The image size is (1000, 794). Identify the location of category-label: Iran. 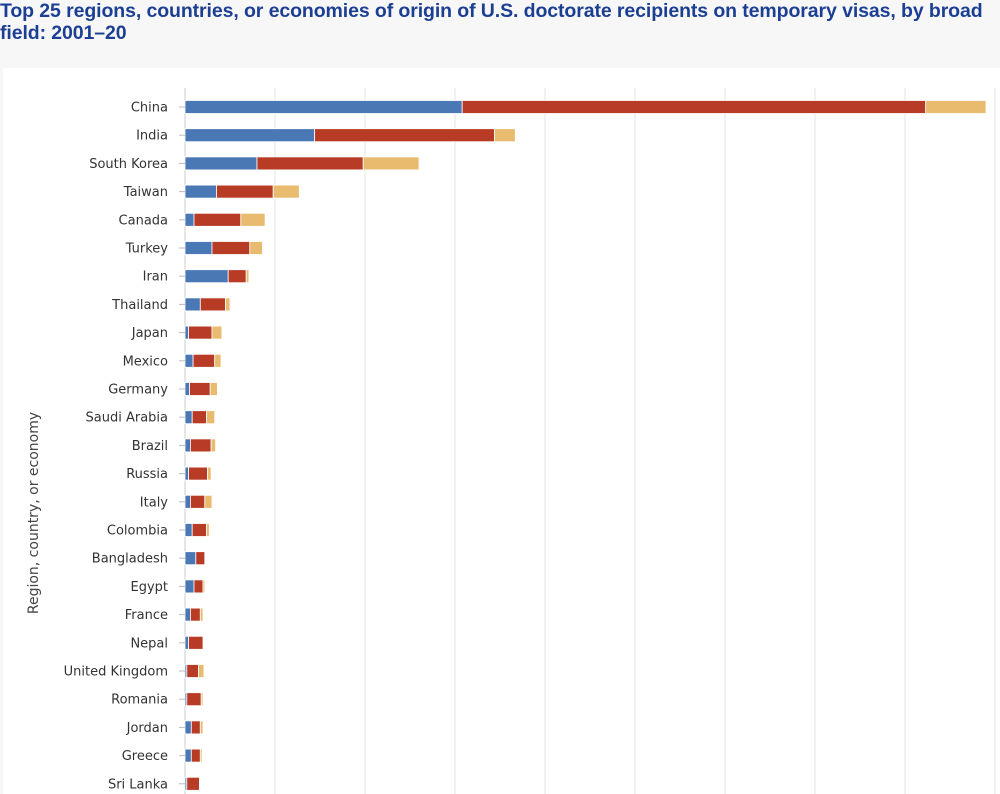
(155, 277).